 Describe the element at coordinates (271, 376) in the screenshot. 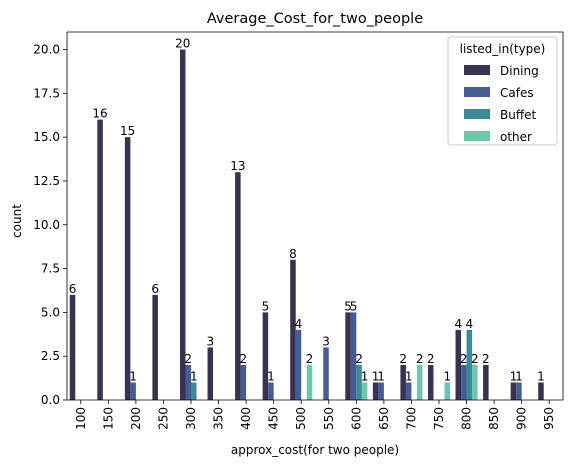

I see `bar-label-cafes-450: 1` at that location.